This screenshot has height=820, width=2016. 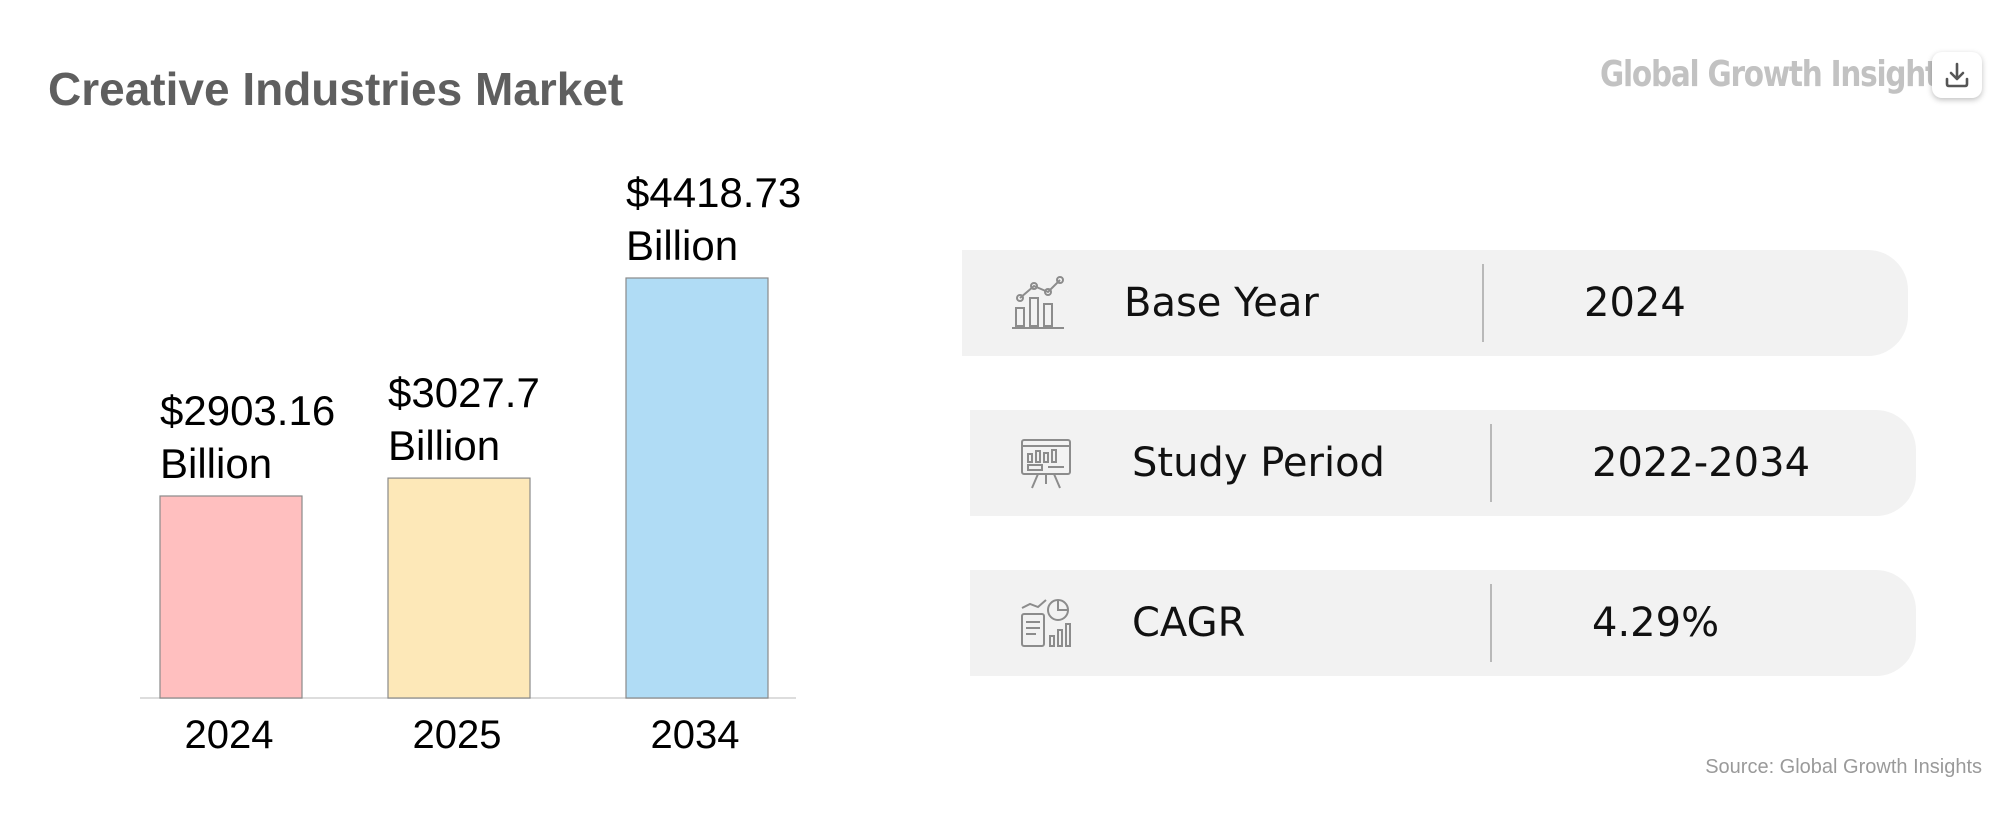 What do you see at coordinates (247, 410) in the screenshot?
I see `data-label-value: $2903.16` at bounding box center [247, 410].